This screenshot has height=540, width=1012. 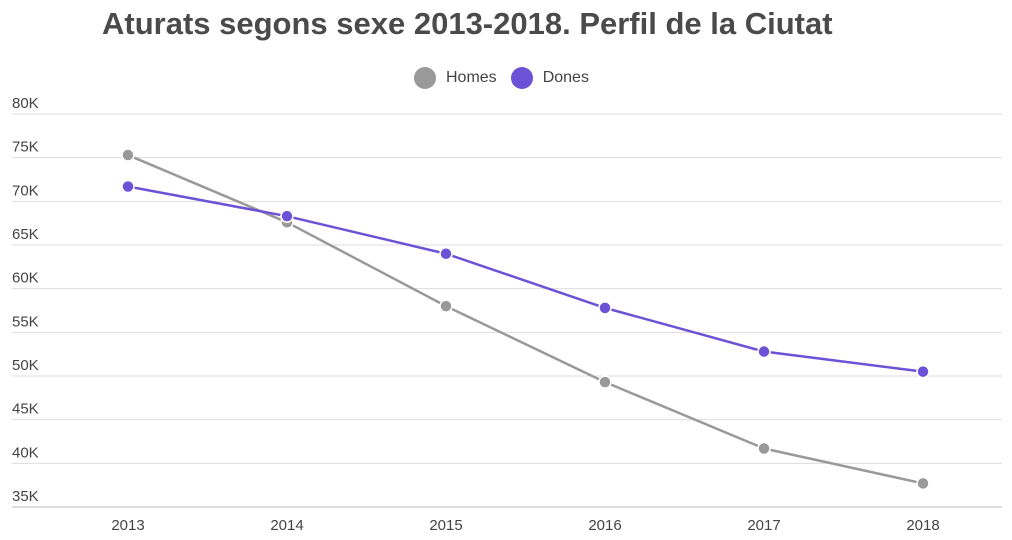 I want to click on x-tick-label: 2016, so click(x=604, y=525).